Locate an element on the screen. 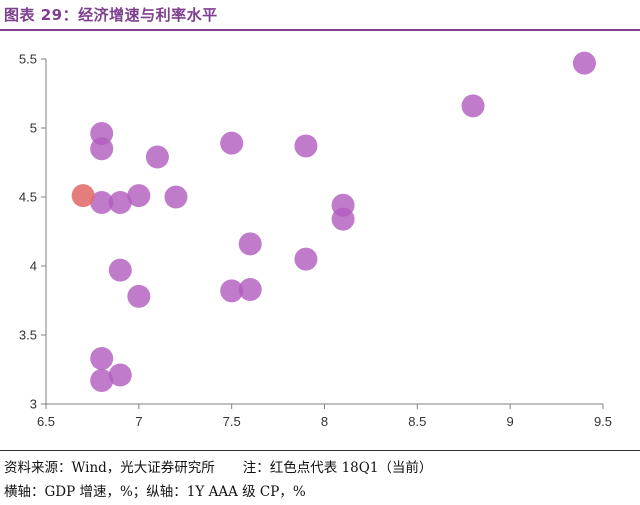 Image resolution: width=640 pixels, height=505 pixels. title-underline is located at coordinates (320, 30).